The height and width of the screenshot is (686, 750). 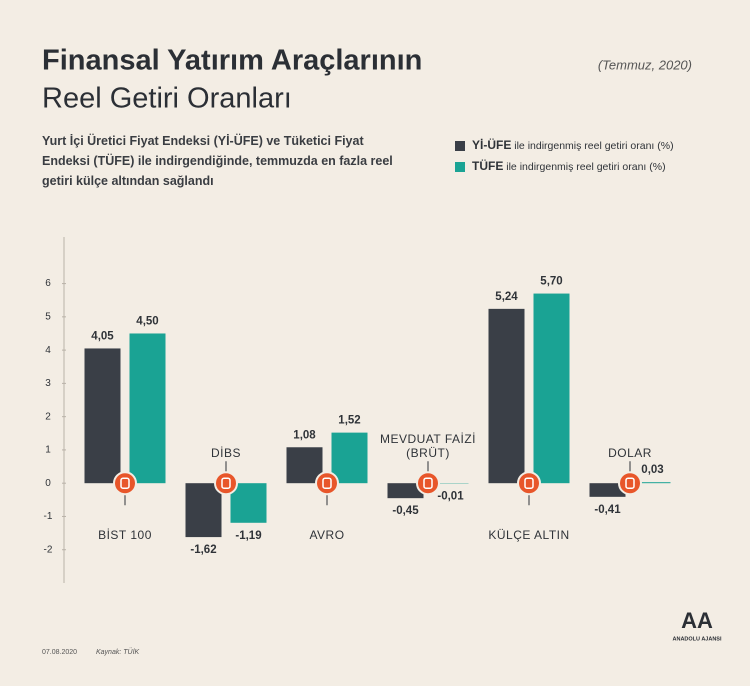 I want to click on x-tick-label: MEVDUAT FAİZİ (BRÜT), so click(x=428, y=446).